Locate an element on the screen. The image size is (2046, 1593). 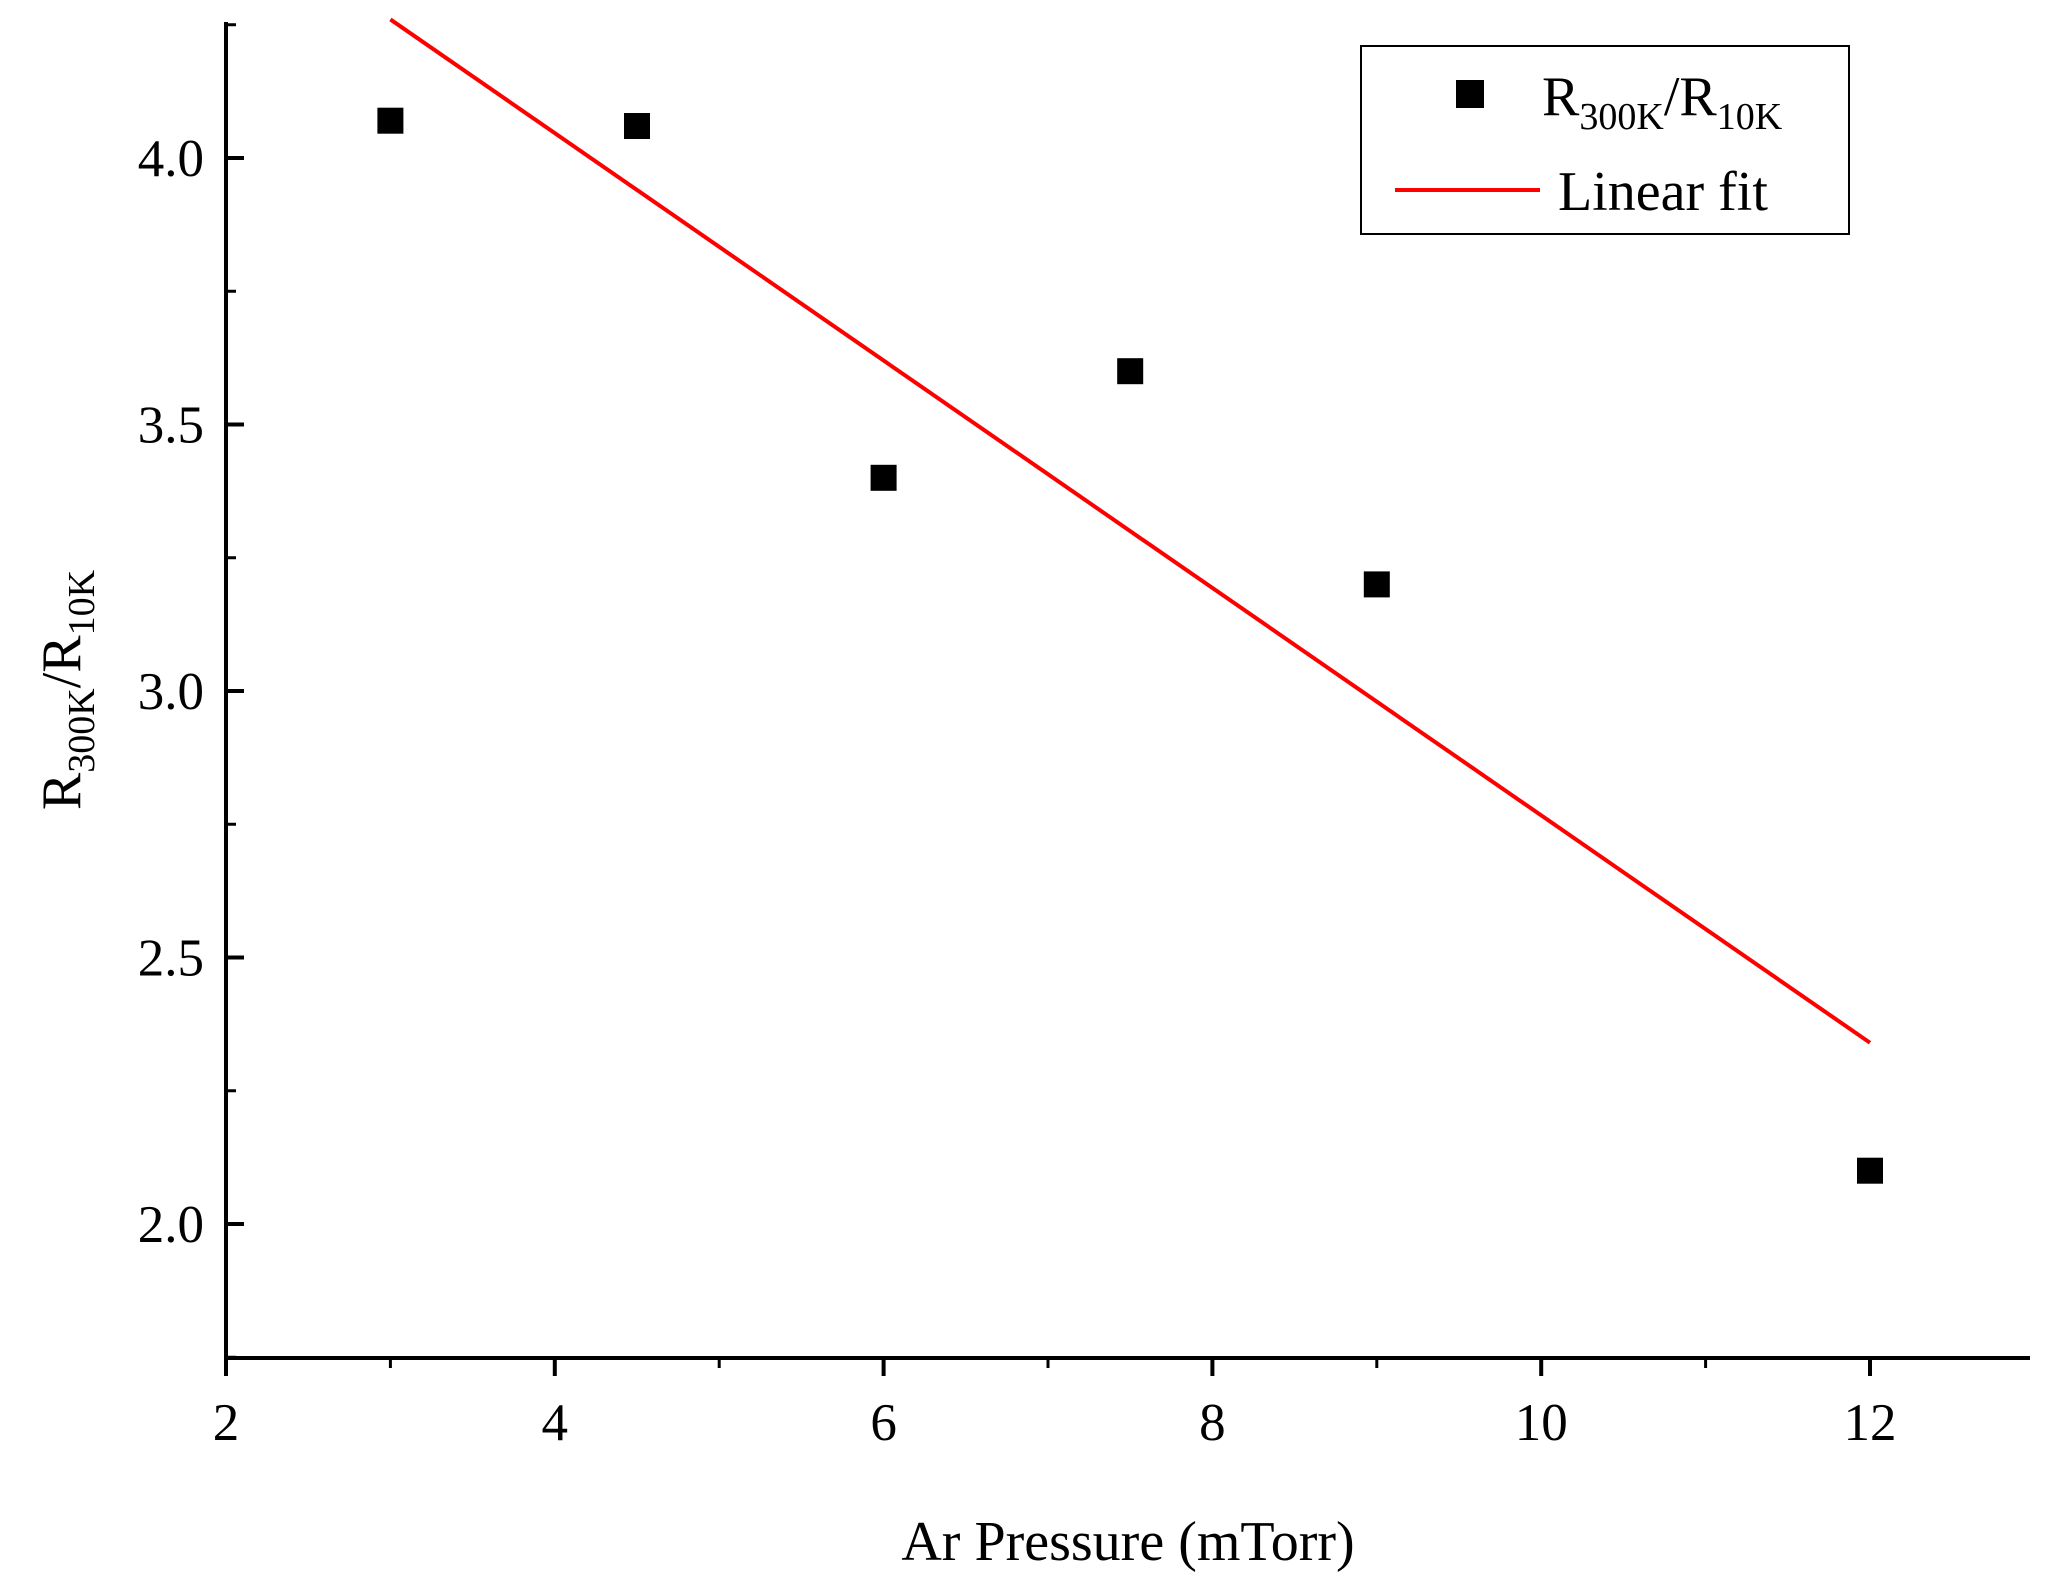
legend-box is located at coordinates (1605, 140).